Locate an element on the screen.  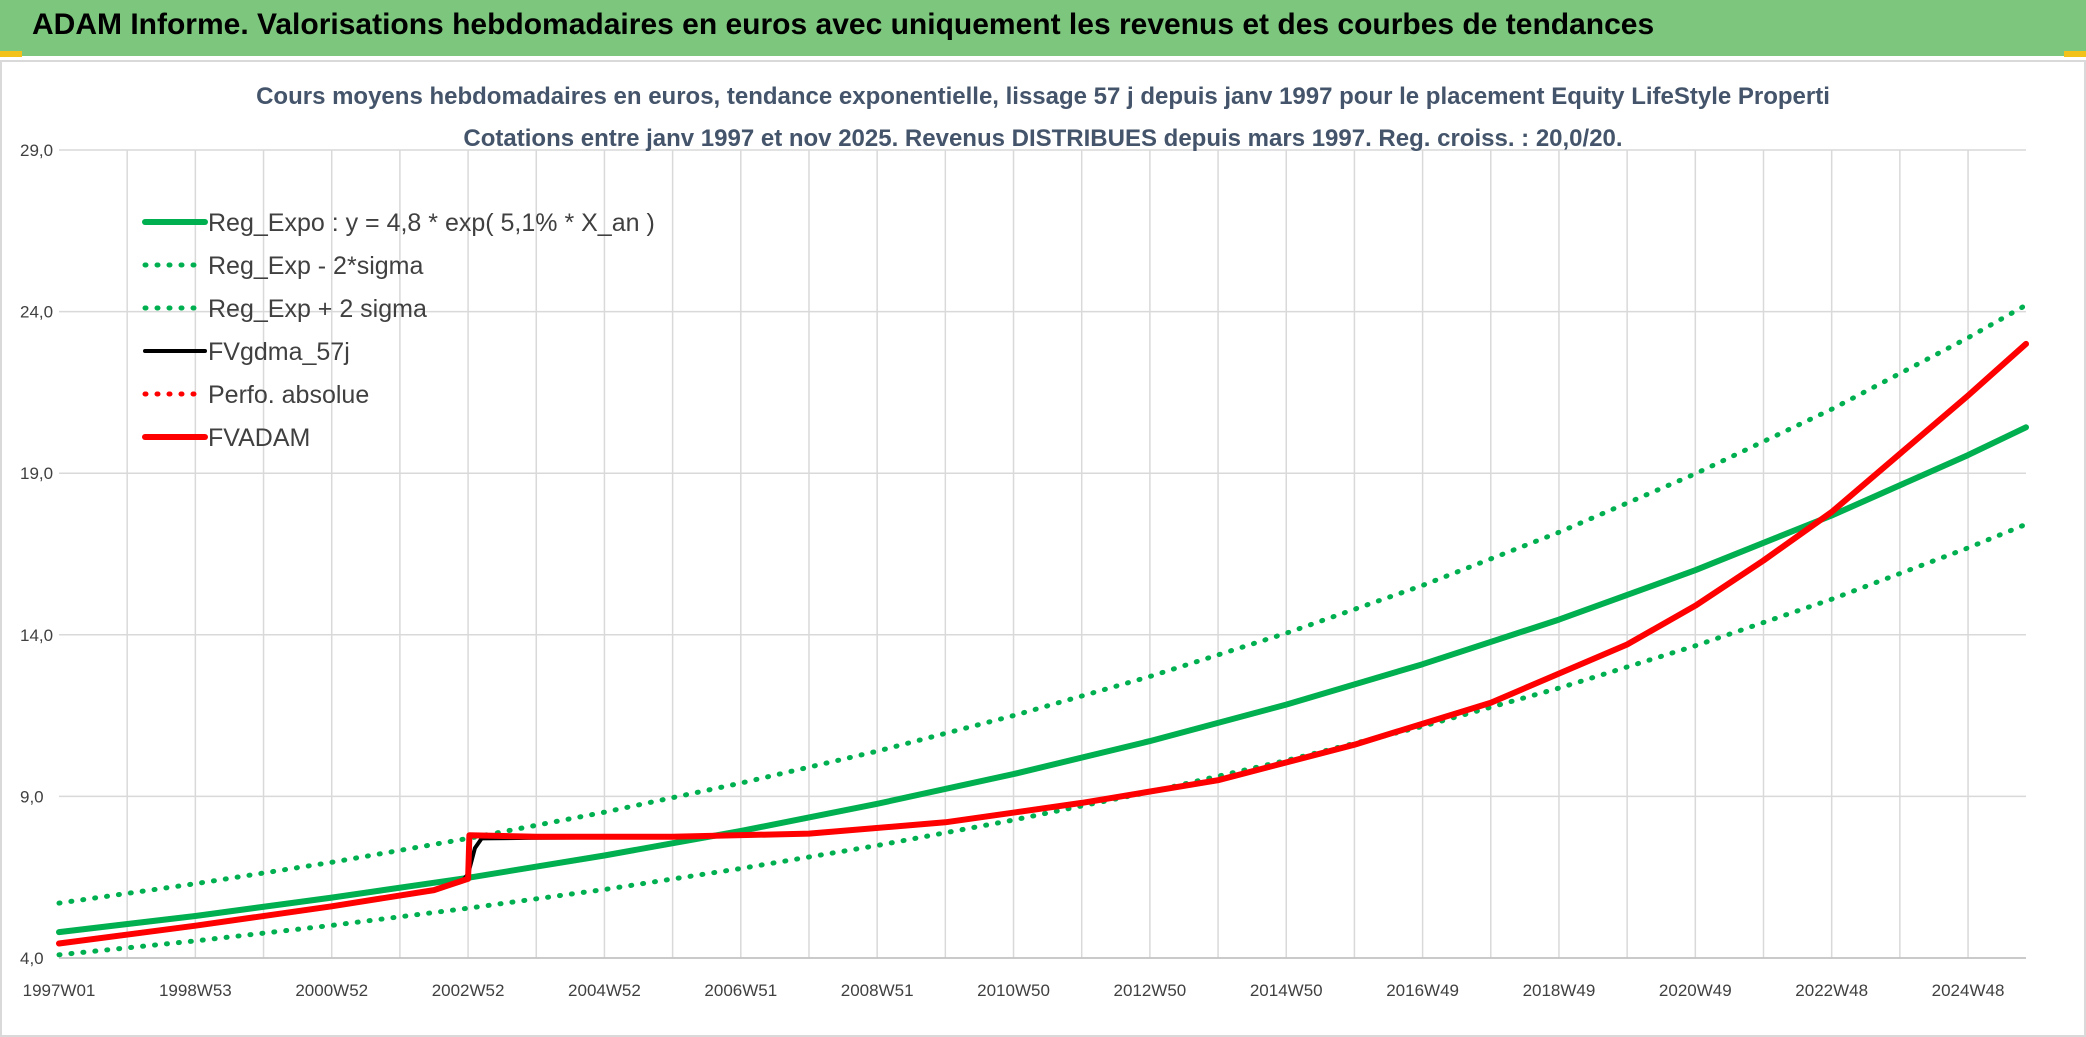
x-tick-label: 1998W53 is located at coordinates (195, 990).